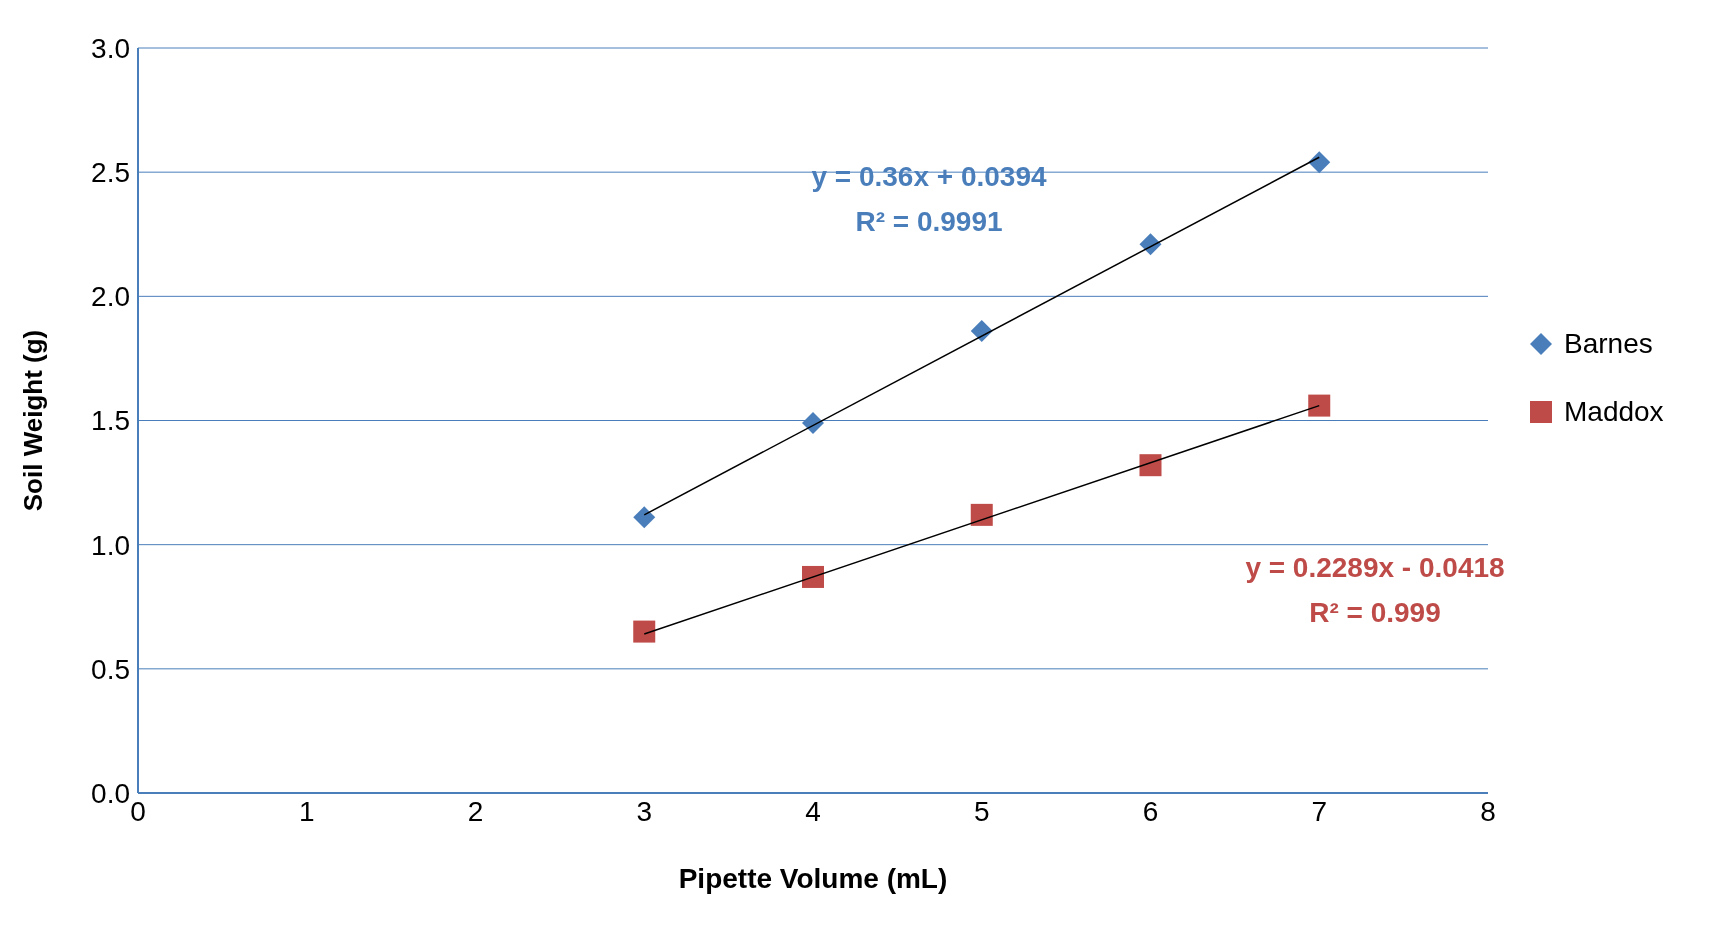 This screenshot has width=1709, height=937. Describe the element at coordinates (1375, 613) in the screenshot. I see `annotation: R² = 0.999` at that location.